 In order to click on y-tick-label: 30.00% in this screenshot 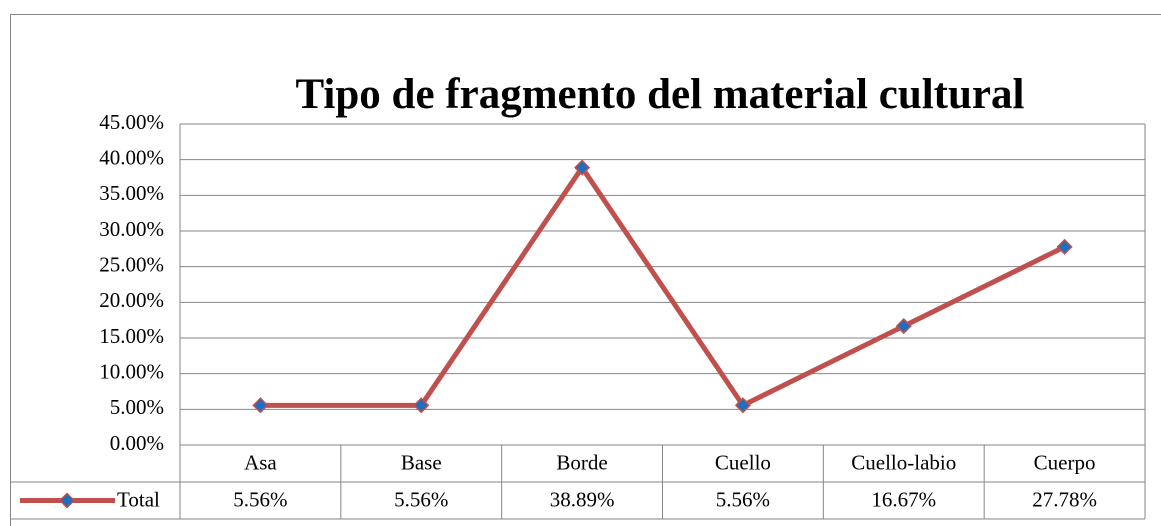, I will do `click(131, 229)`.